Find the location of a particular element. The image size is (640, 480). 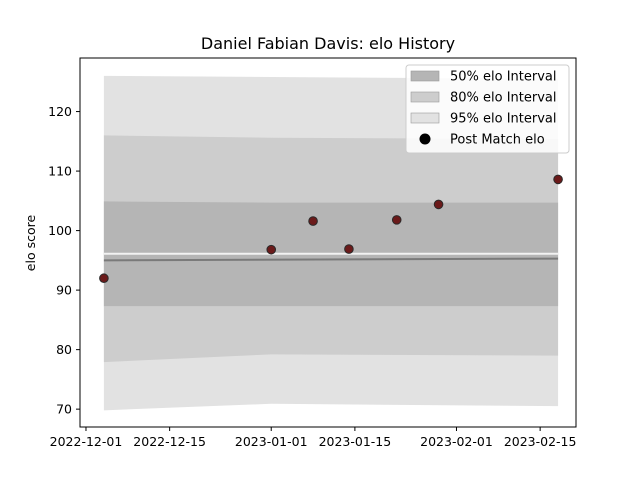

legend-marker is located at coordinates (425, 139).